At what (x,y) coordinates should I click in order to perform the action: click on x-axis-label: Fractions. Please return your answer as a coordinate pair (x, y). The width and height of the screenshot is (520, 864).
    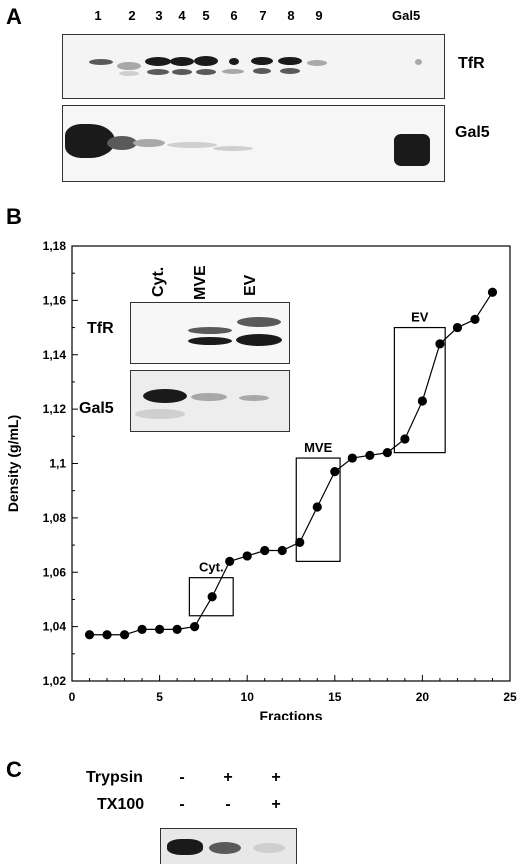
    Looking at the image, I should click on (290, 714).